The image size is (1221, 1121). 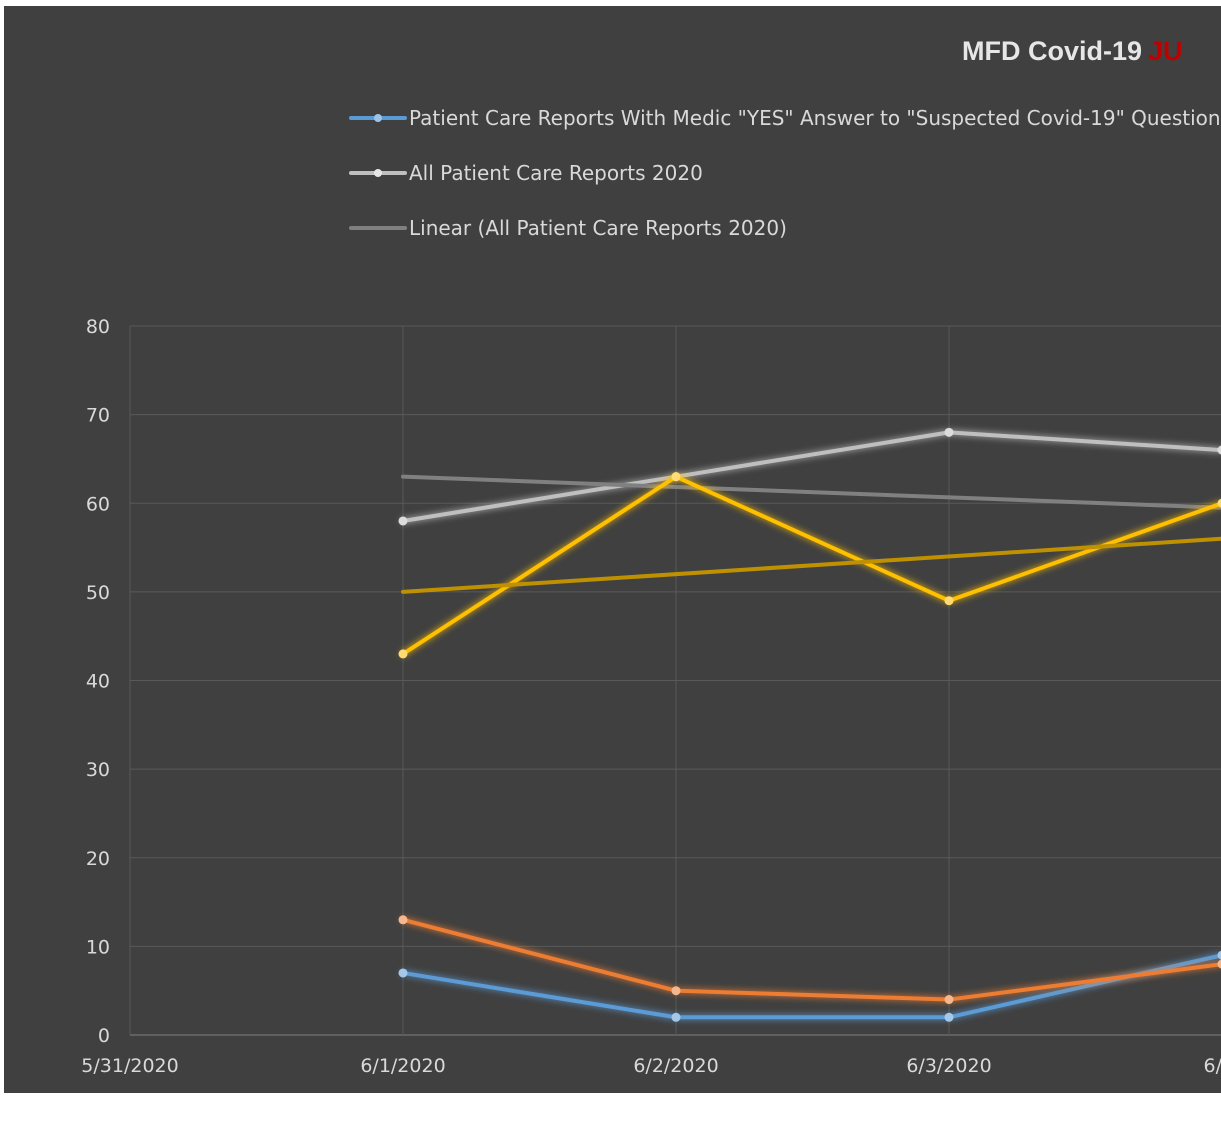 I want to click on y-tick-label-60: 60, so click(x=98, y=504).